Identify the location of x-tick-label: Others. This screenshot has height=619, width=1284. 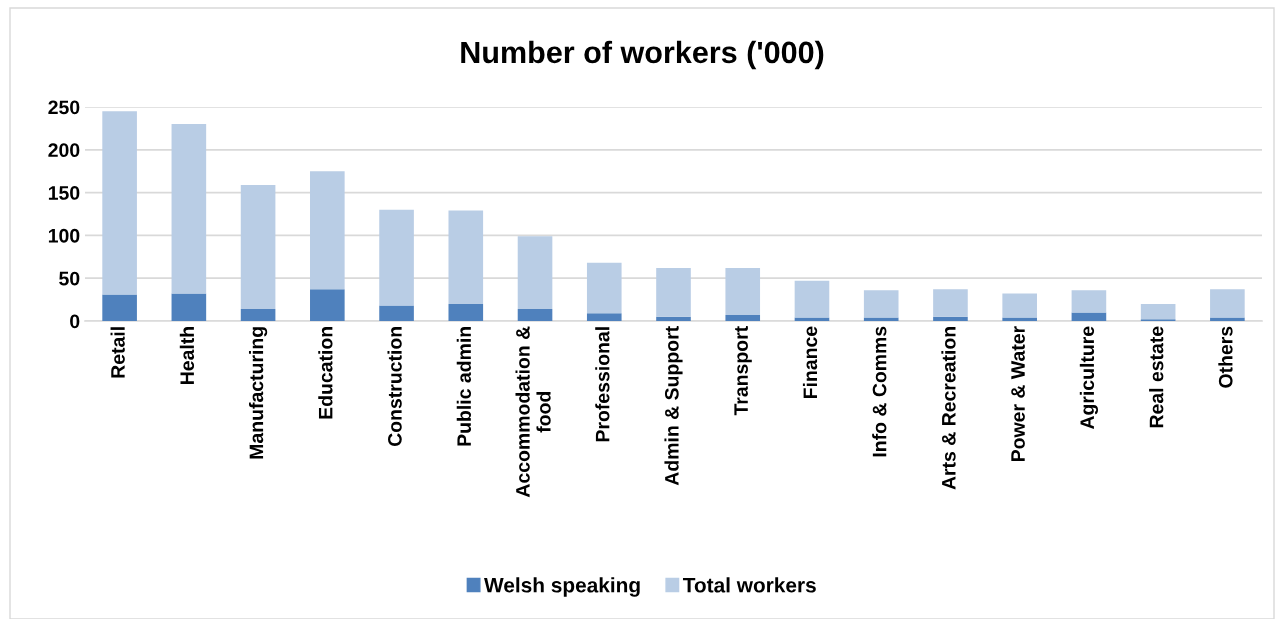
(1225, 357).